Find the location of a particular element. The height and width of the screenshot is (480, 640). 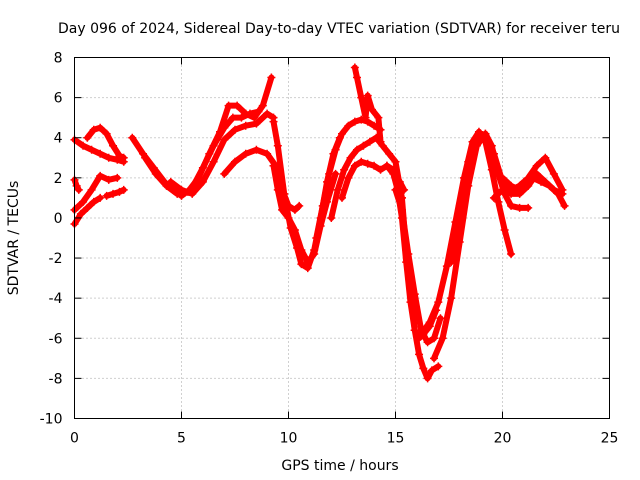

x-tick-label: 25 is located at coordinates (610, 439).